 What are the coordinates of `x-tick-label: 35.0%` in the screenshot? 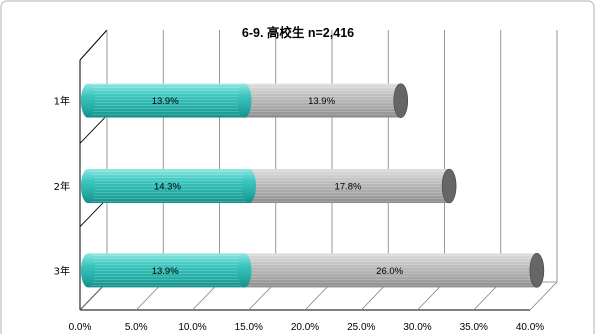 It's located at (474, 327).